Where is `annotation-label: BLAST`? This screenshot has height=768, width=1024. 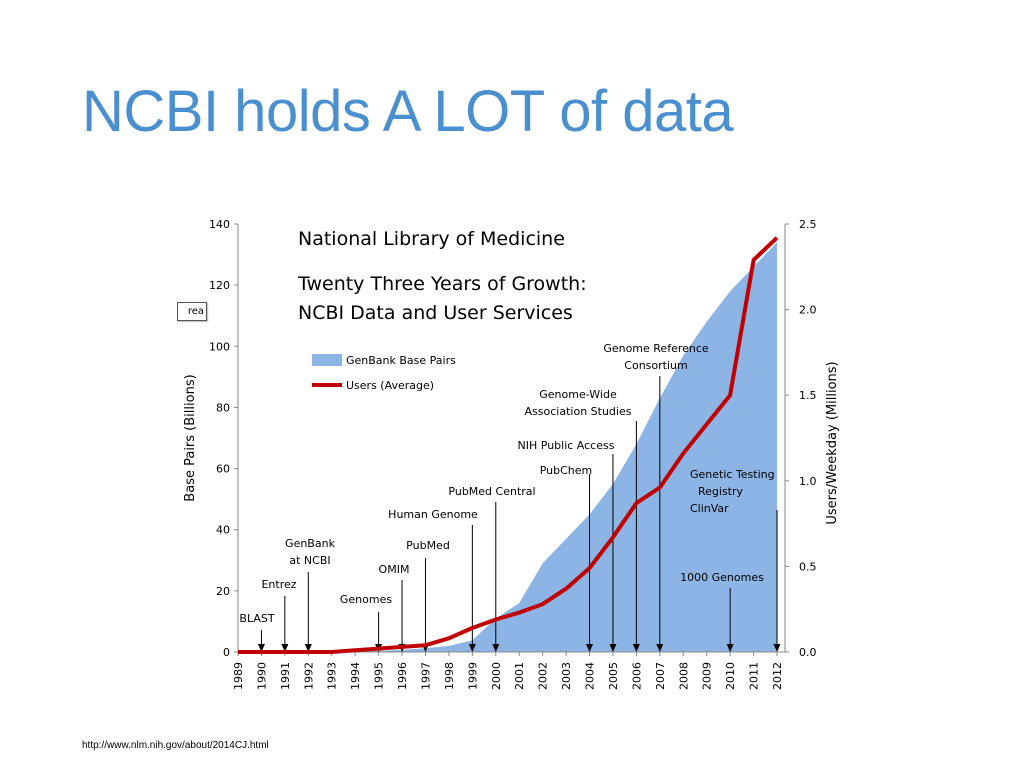
annotation-label: BLAST is located at coordinates (256, 618).